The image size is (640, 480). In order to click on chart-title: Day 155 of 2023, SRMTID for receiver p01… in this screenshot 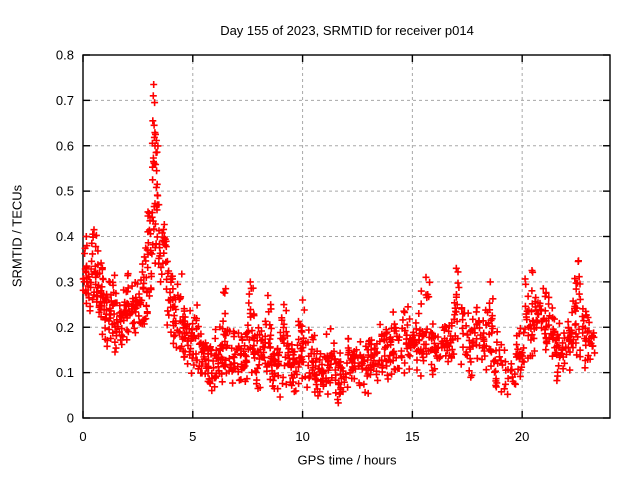, I will do `click(347, 30)`.